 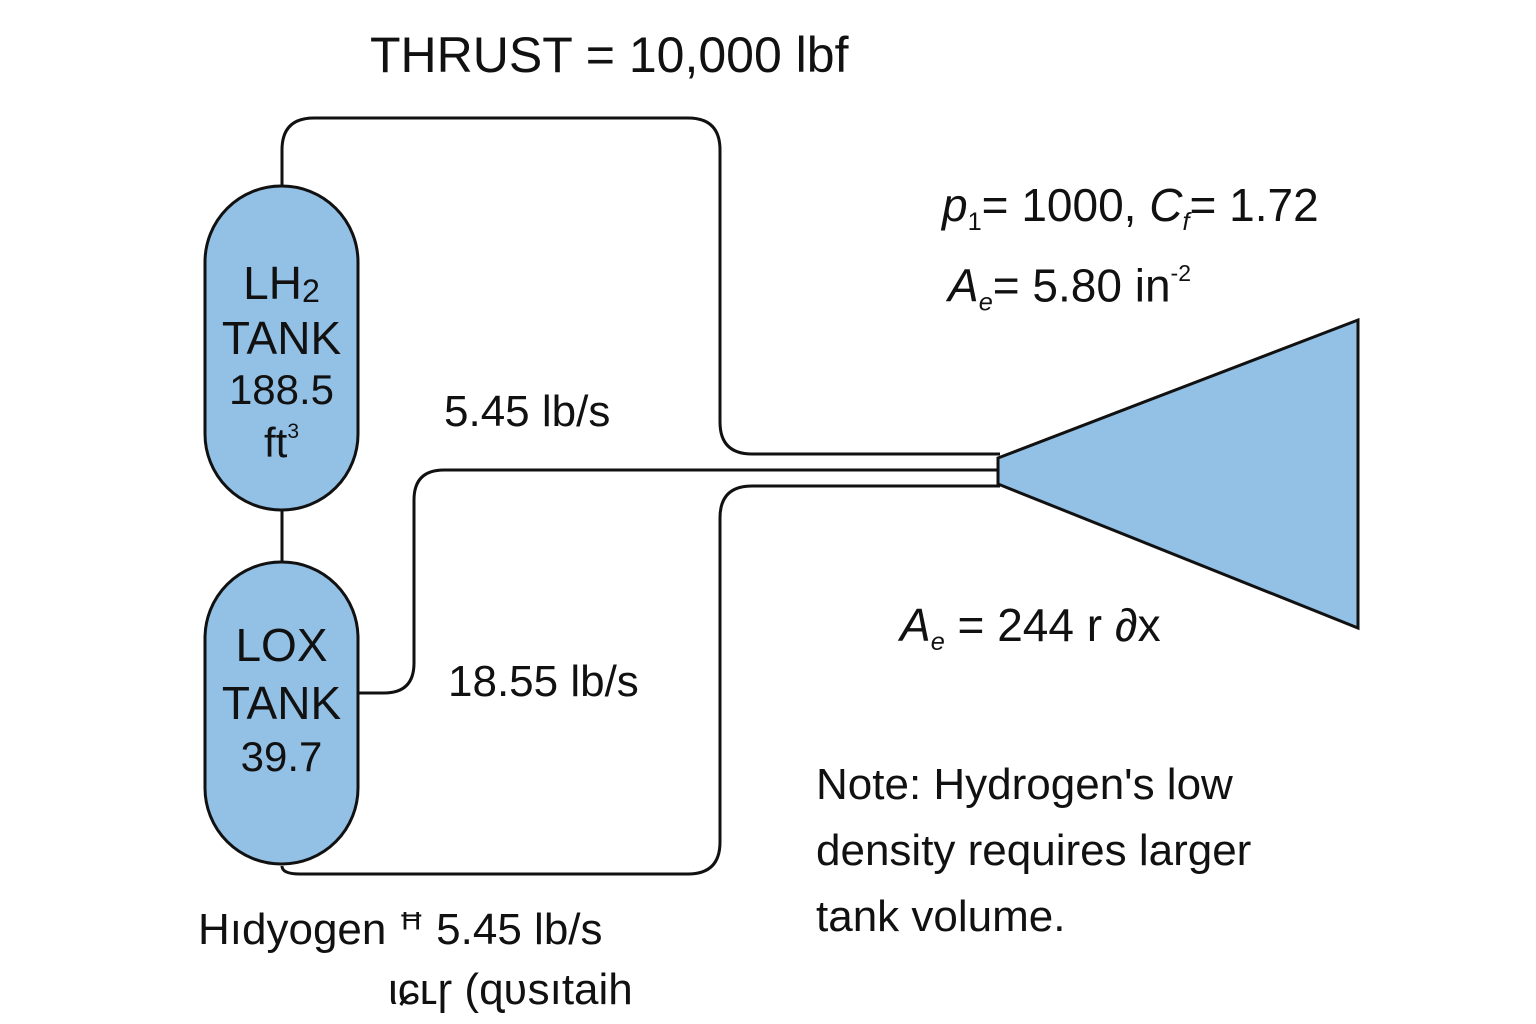 I want to click on upper-flow-rate: 5.45 lb/s, so click(x=527, y=411).